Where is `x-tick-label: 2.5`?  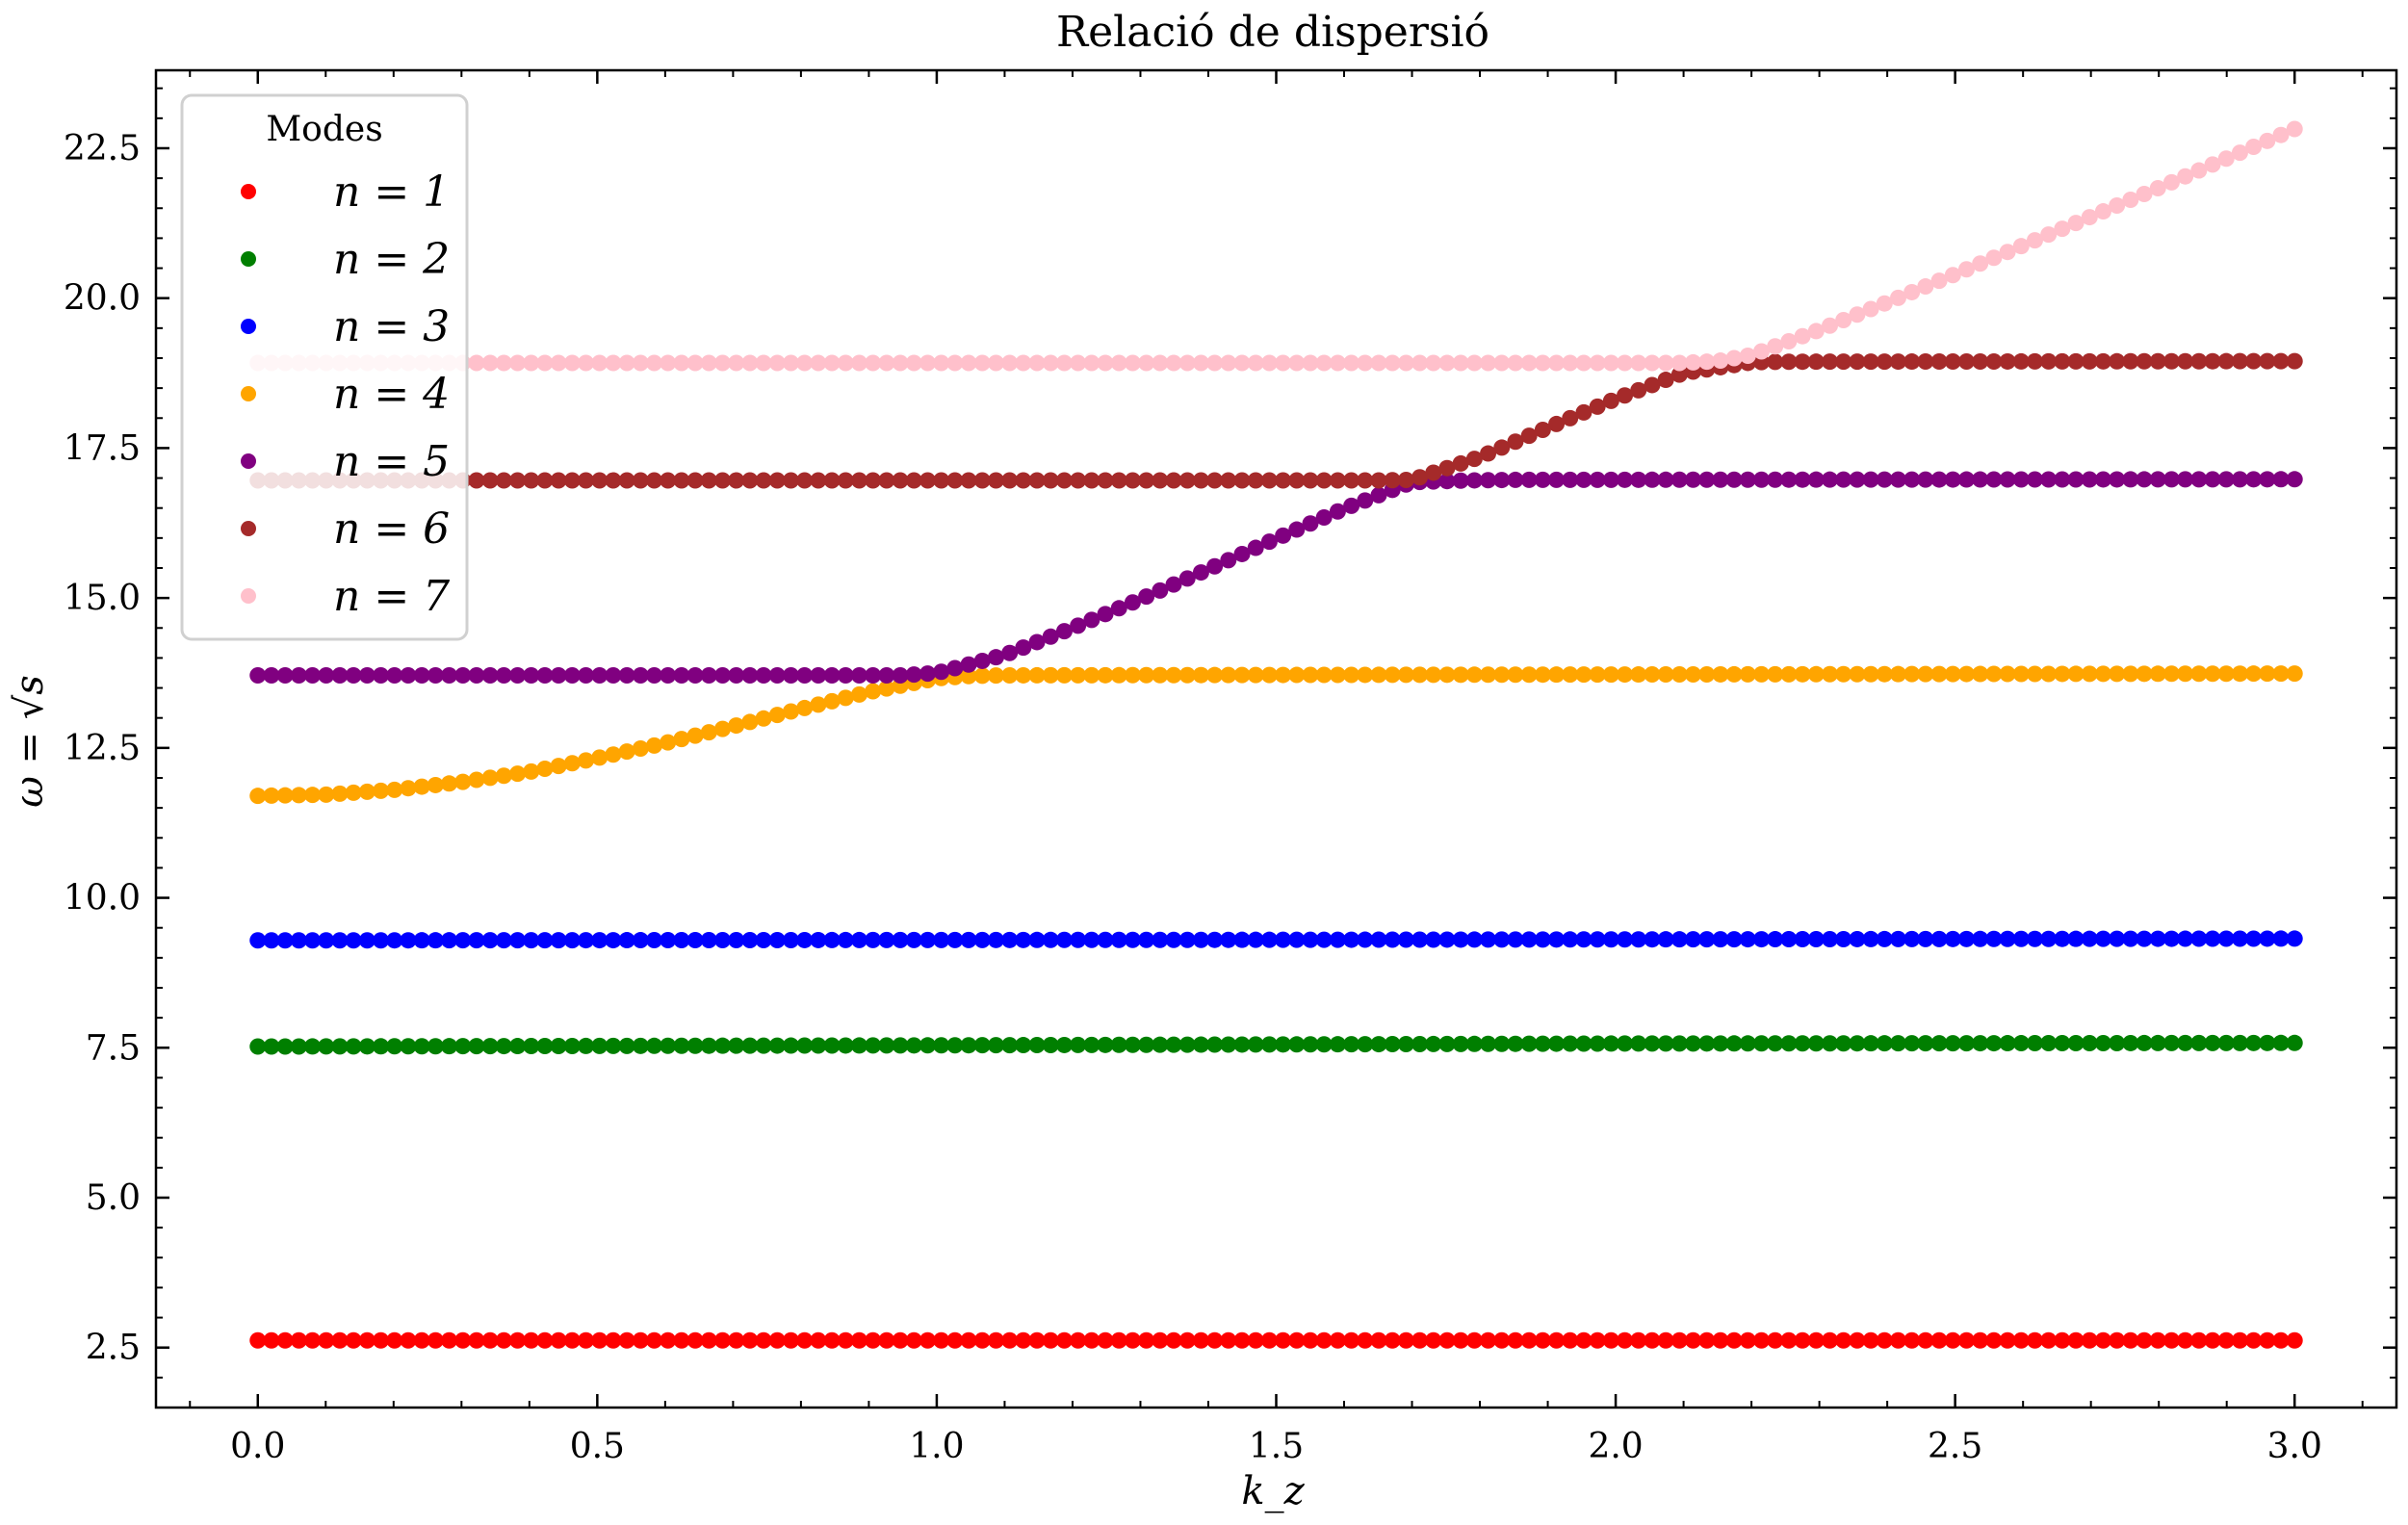 x-tick-label: 2.5 is located at coordinates (1955, 1447).